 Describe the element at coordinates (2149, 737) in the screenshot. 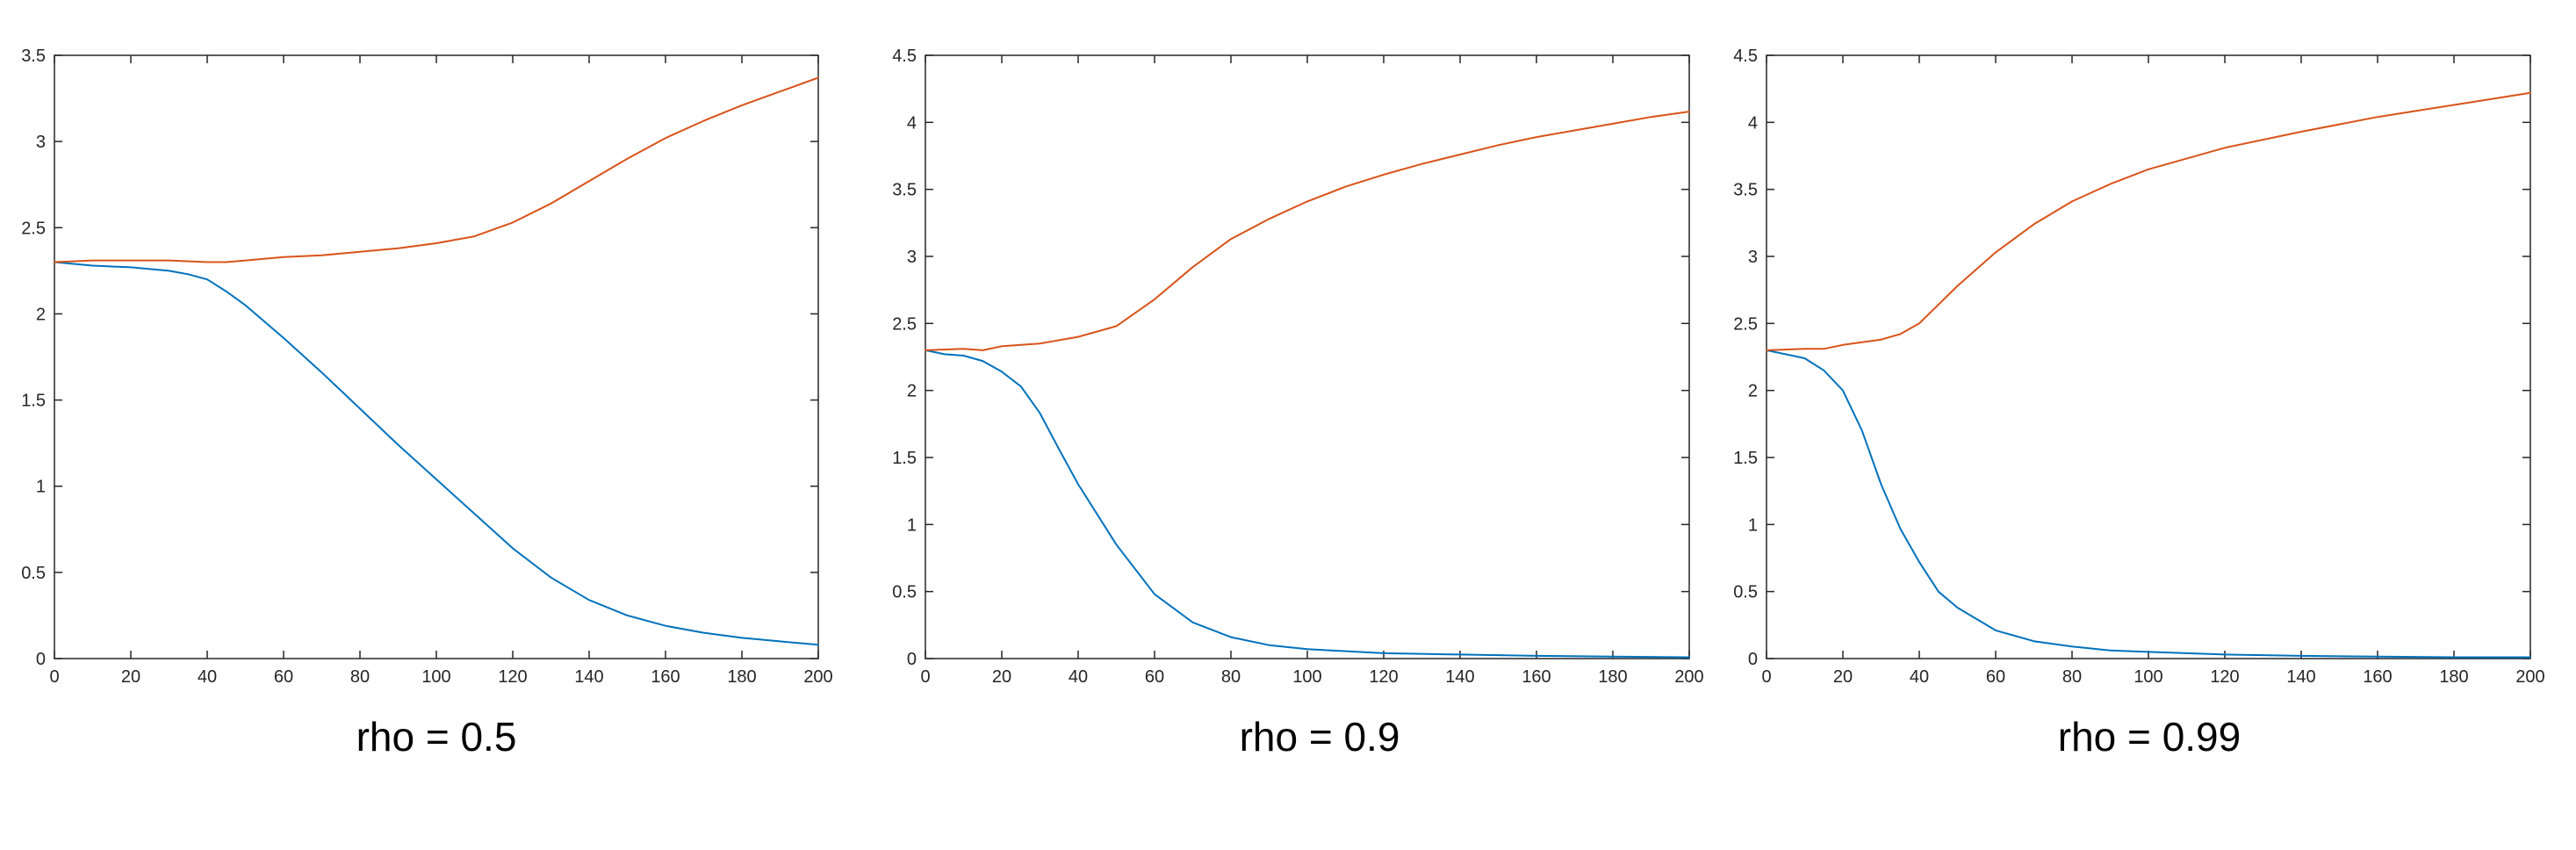

I see `chart-caption: rho = 0.99` at that location.